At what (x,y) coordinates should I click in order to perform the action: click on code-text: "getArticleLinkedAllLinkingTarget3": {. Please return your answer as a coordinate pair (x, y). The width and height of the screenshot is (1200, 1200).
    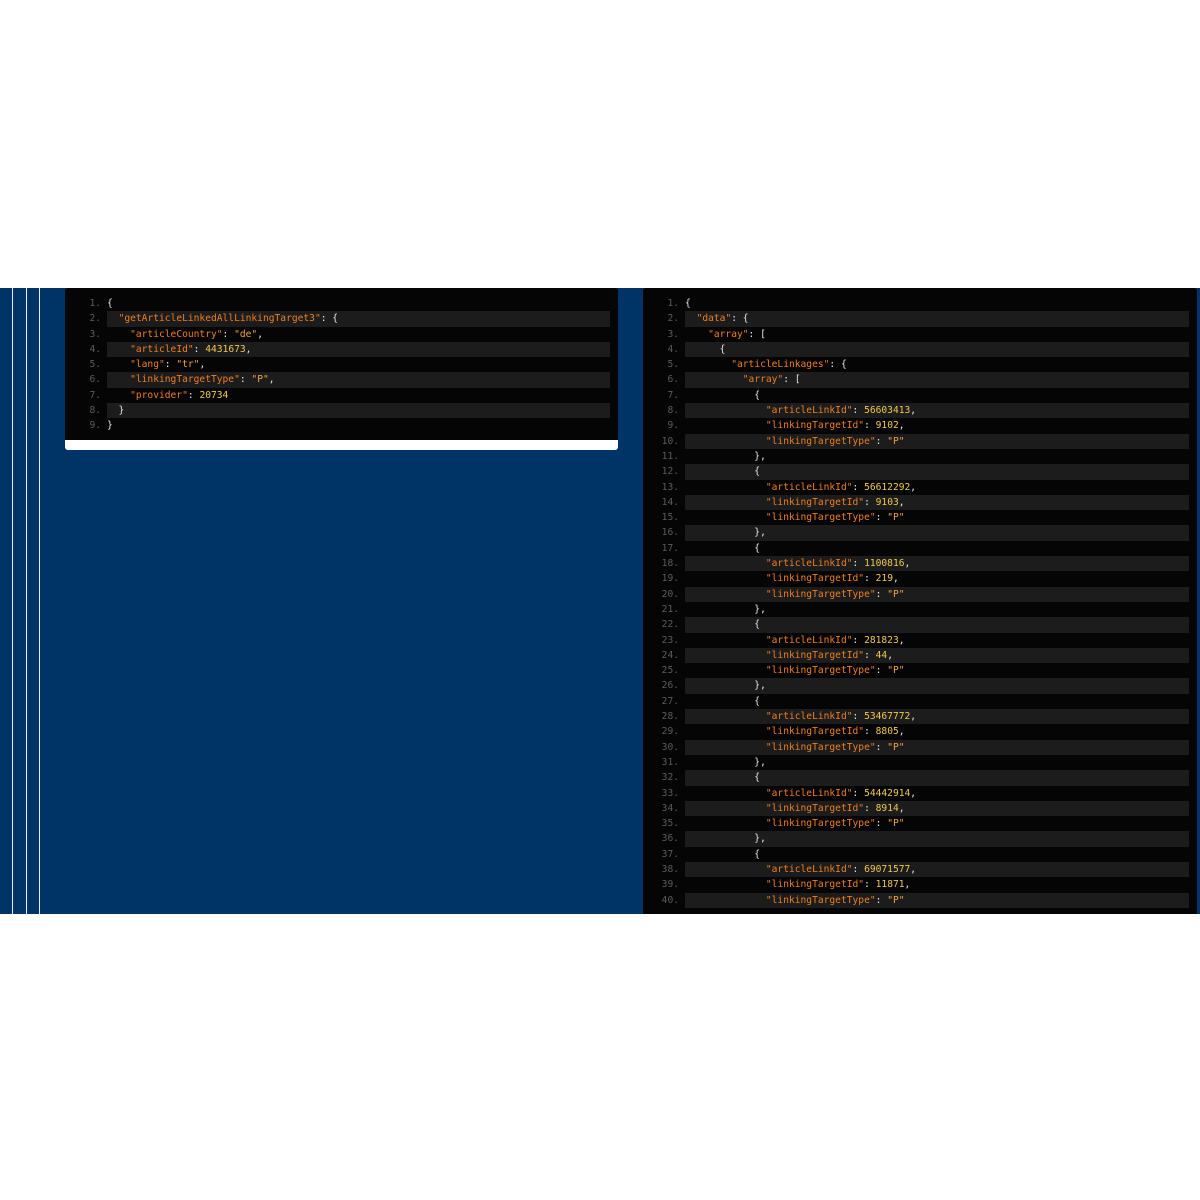
    Looking at the image, I should click on (358, 319).